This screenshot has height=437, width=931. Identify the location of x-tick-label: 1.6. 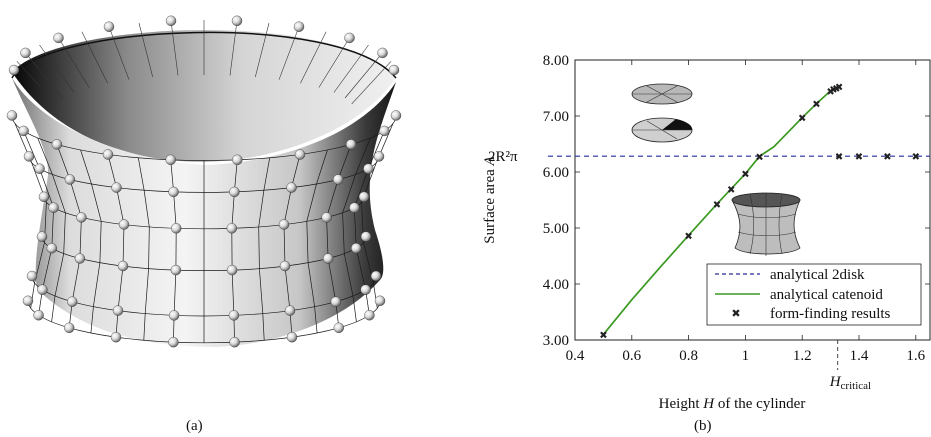
(915, 356).